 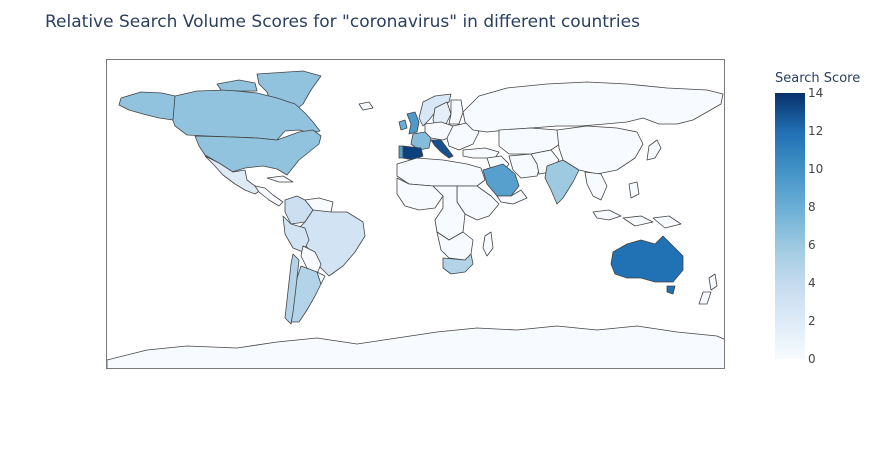 What do you see at coordinates (488, 244) in the screenshot?
I see `country-madagascar` at bounding box center [488, 244].